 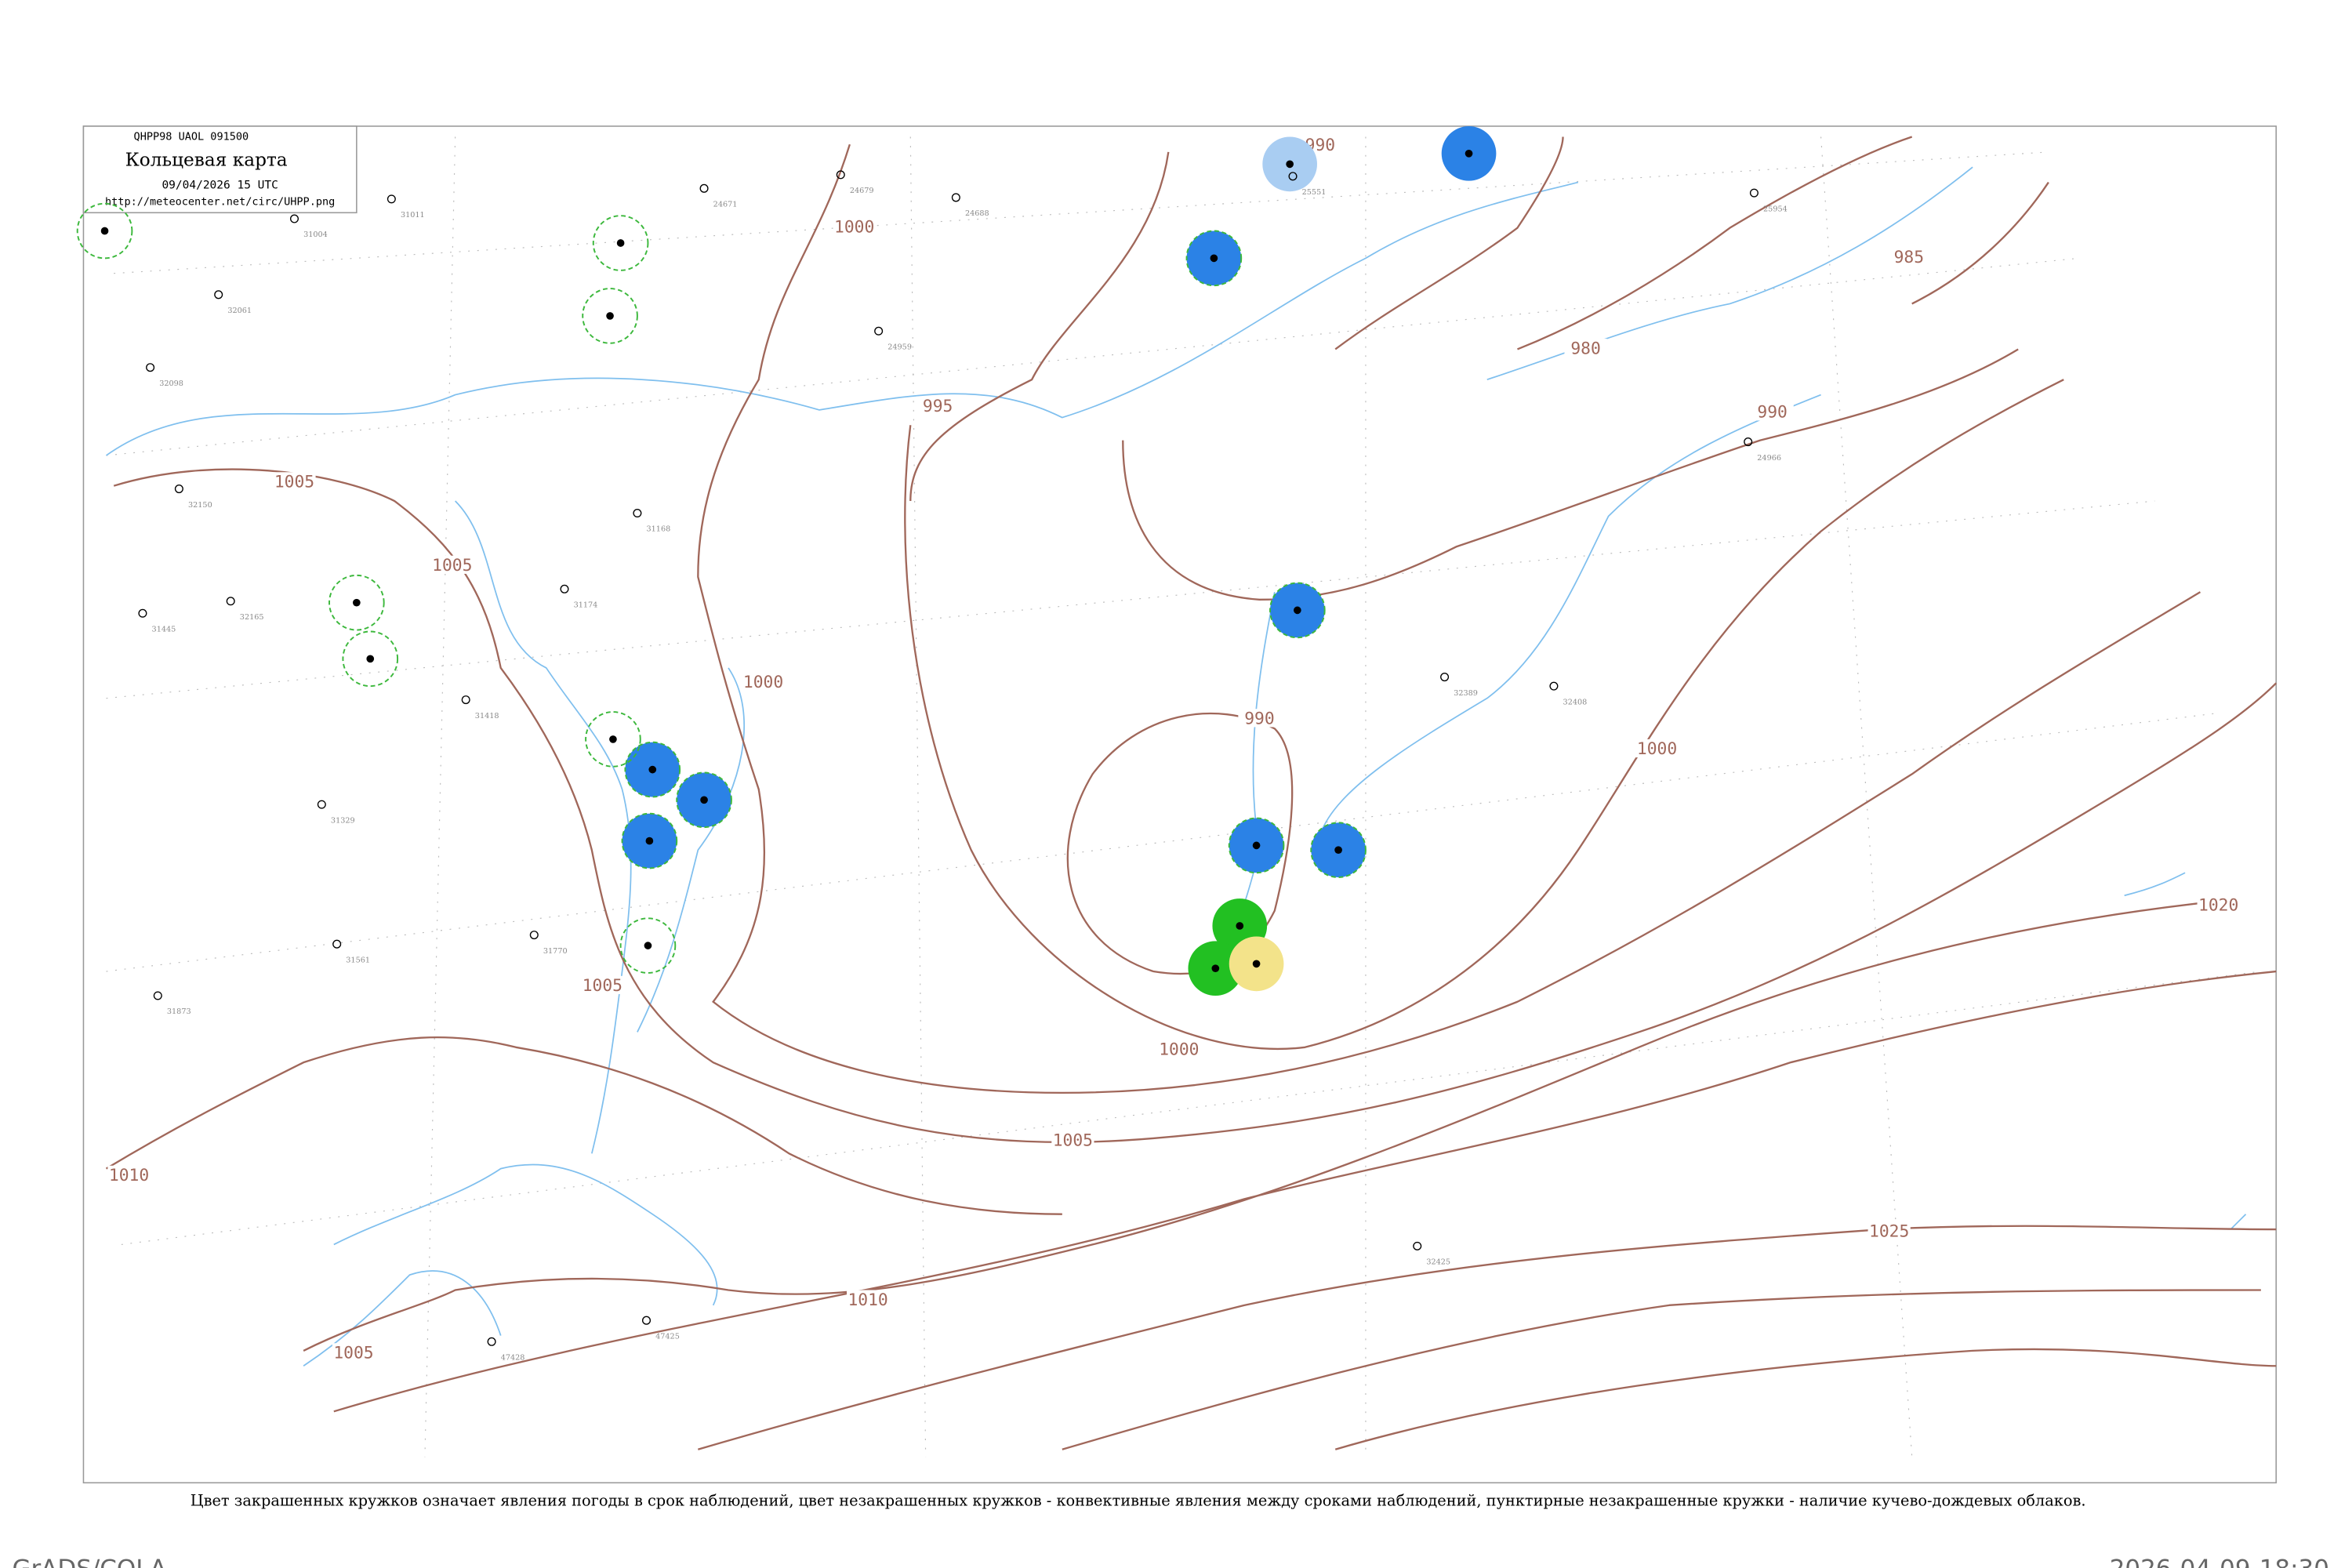 I want to click on isobar-label: 985, so click(x=1909, y=257).